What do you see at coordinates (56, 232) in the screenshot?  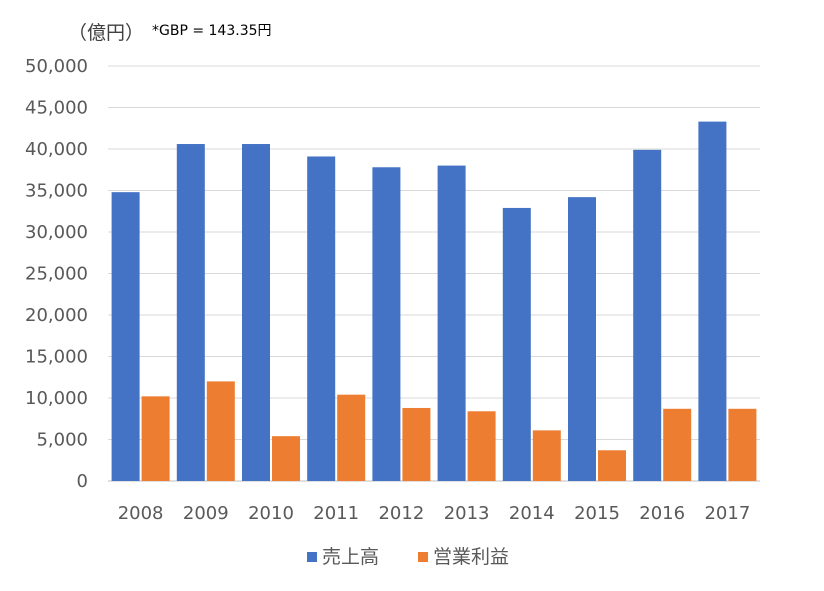 I see `y-tick-label: 30,000` at bounding box center [56, 232].